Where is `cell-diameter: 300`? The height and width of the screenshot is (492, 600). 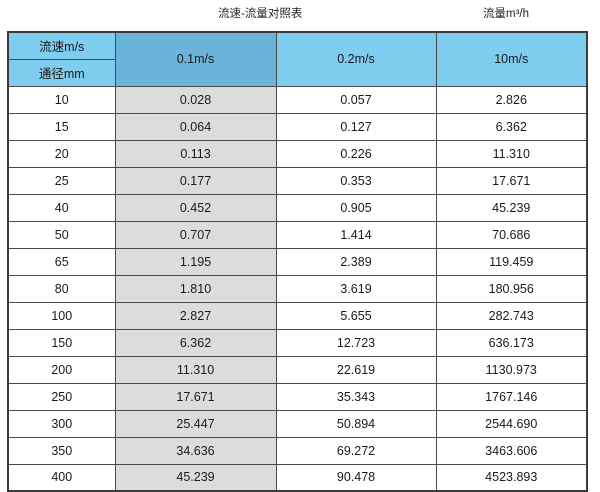 cell-diameter: 300 is located at coordinates (61, 423).